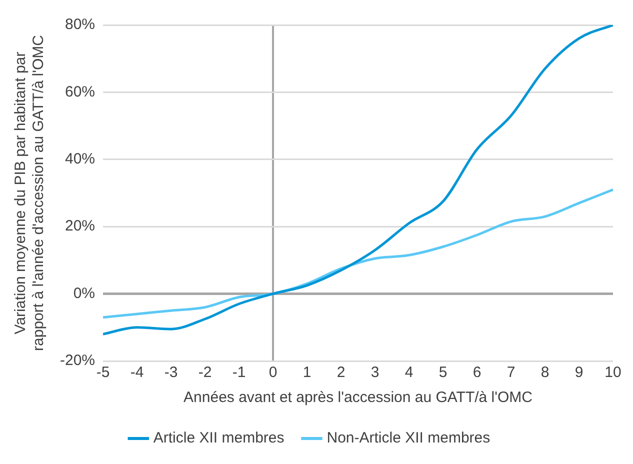 The width and height of the screenshot is (633, 464). Describe the element at coordinates (613, 373) in the screenshot. I see `x-tick-label: 10` at that location.